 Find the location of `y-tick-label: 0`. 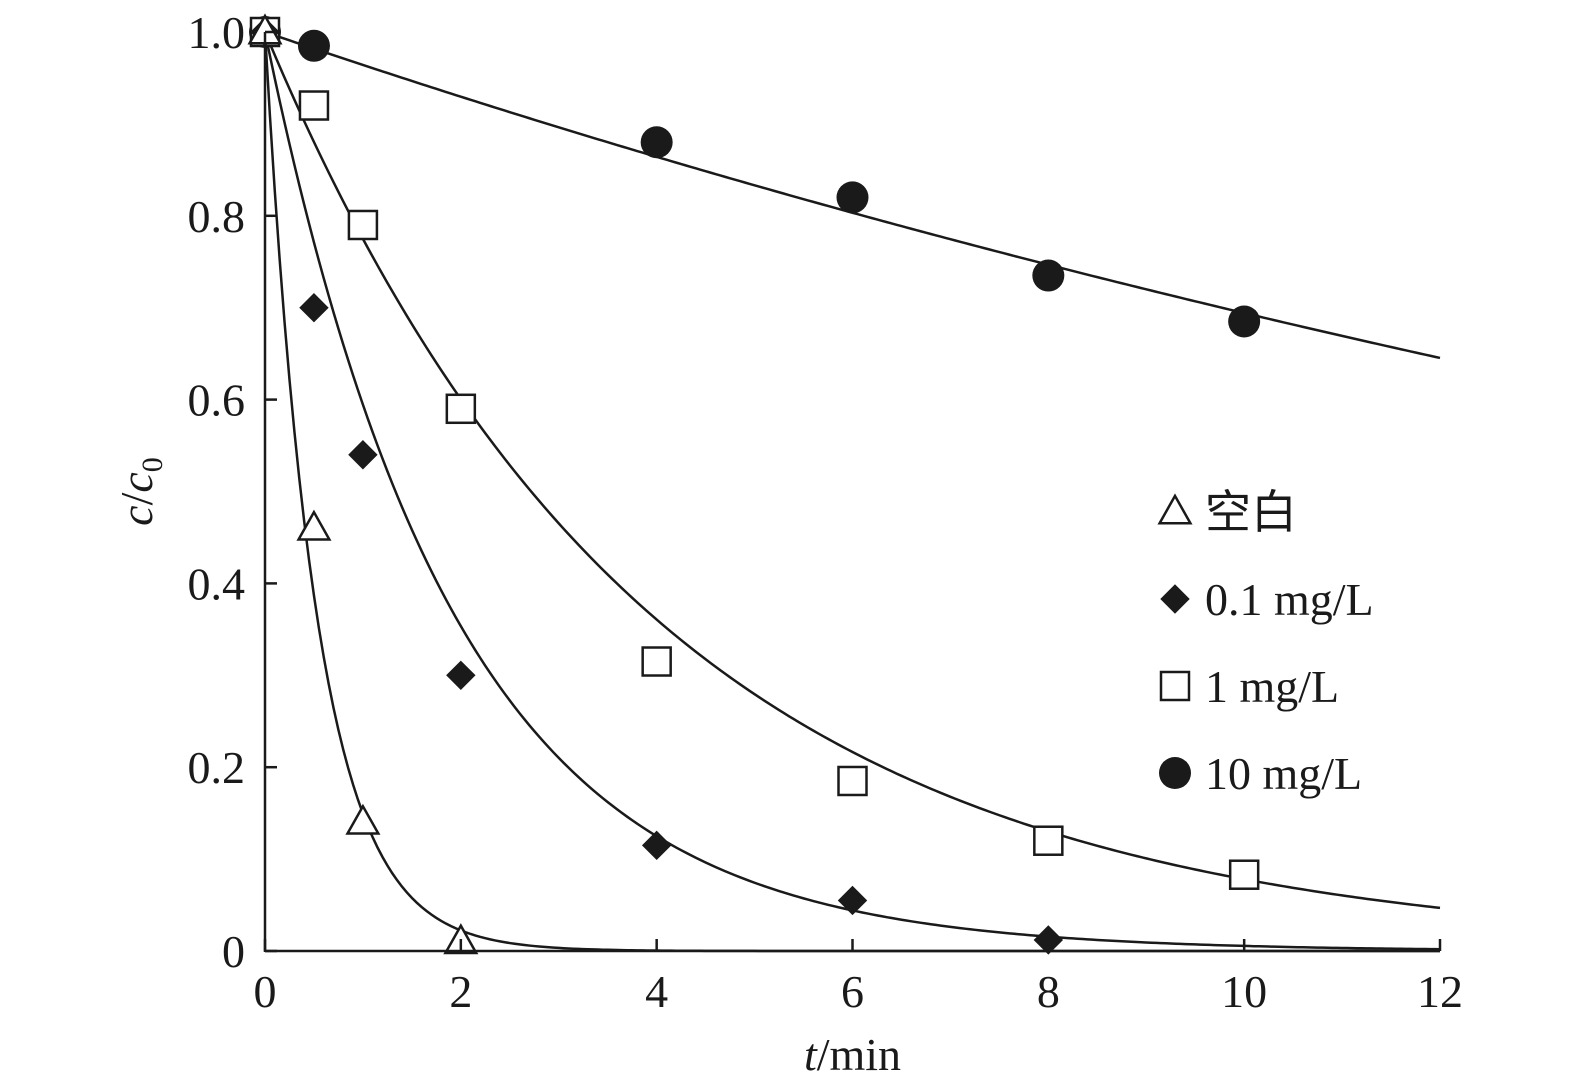

y-tick-label: 0 is located at coordinates (233, 951).